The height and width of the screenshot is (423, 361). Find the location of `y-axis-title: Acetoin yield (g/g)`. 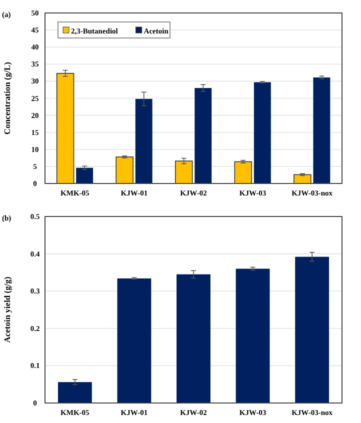

y-axis-title: Acetoin yield (g/g) is located at coordinates (7, 309).